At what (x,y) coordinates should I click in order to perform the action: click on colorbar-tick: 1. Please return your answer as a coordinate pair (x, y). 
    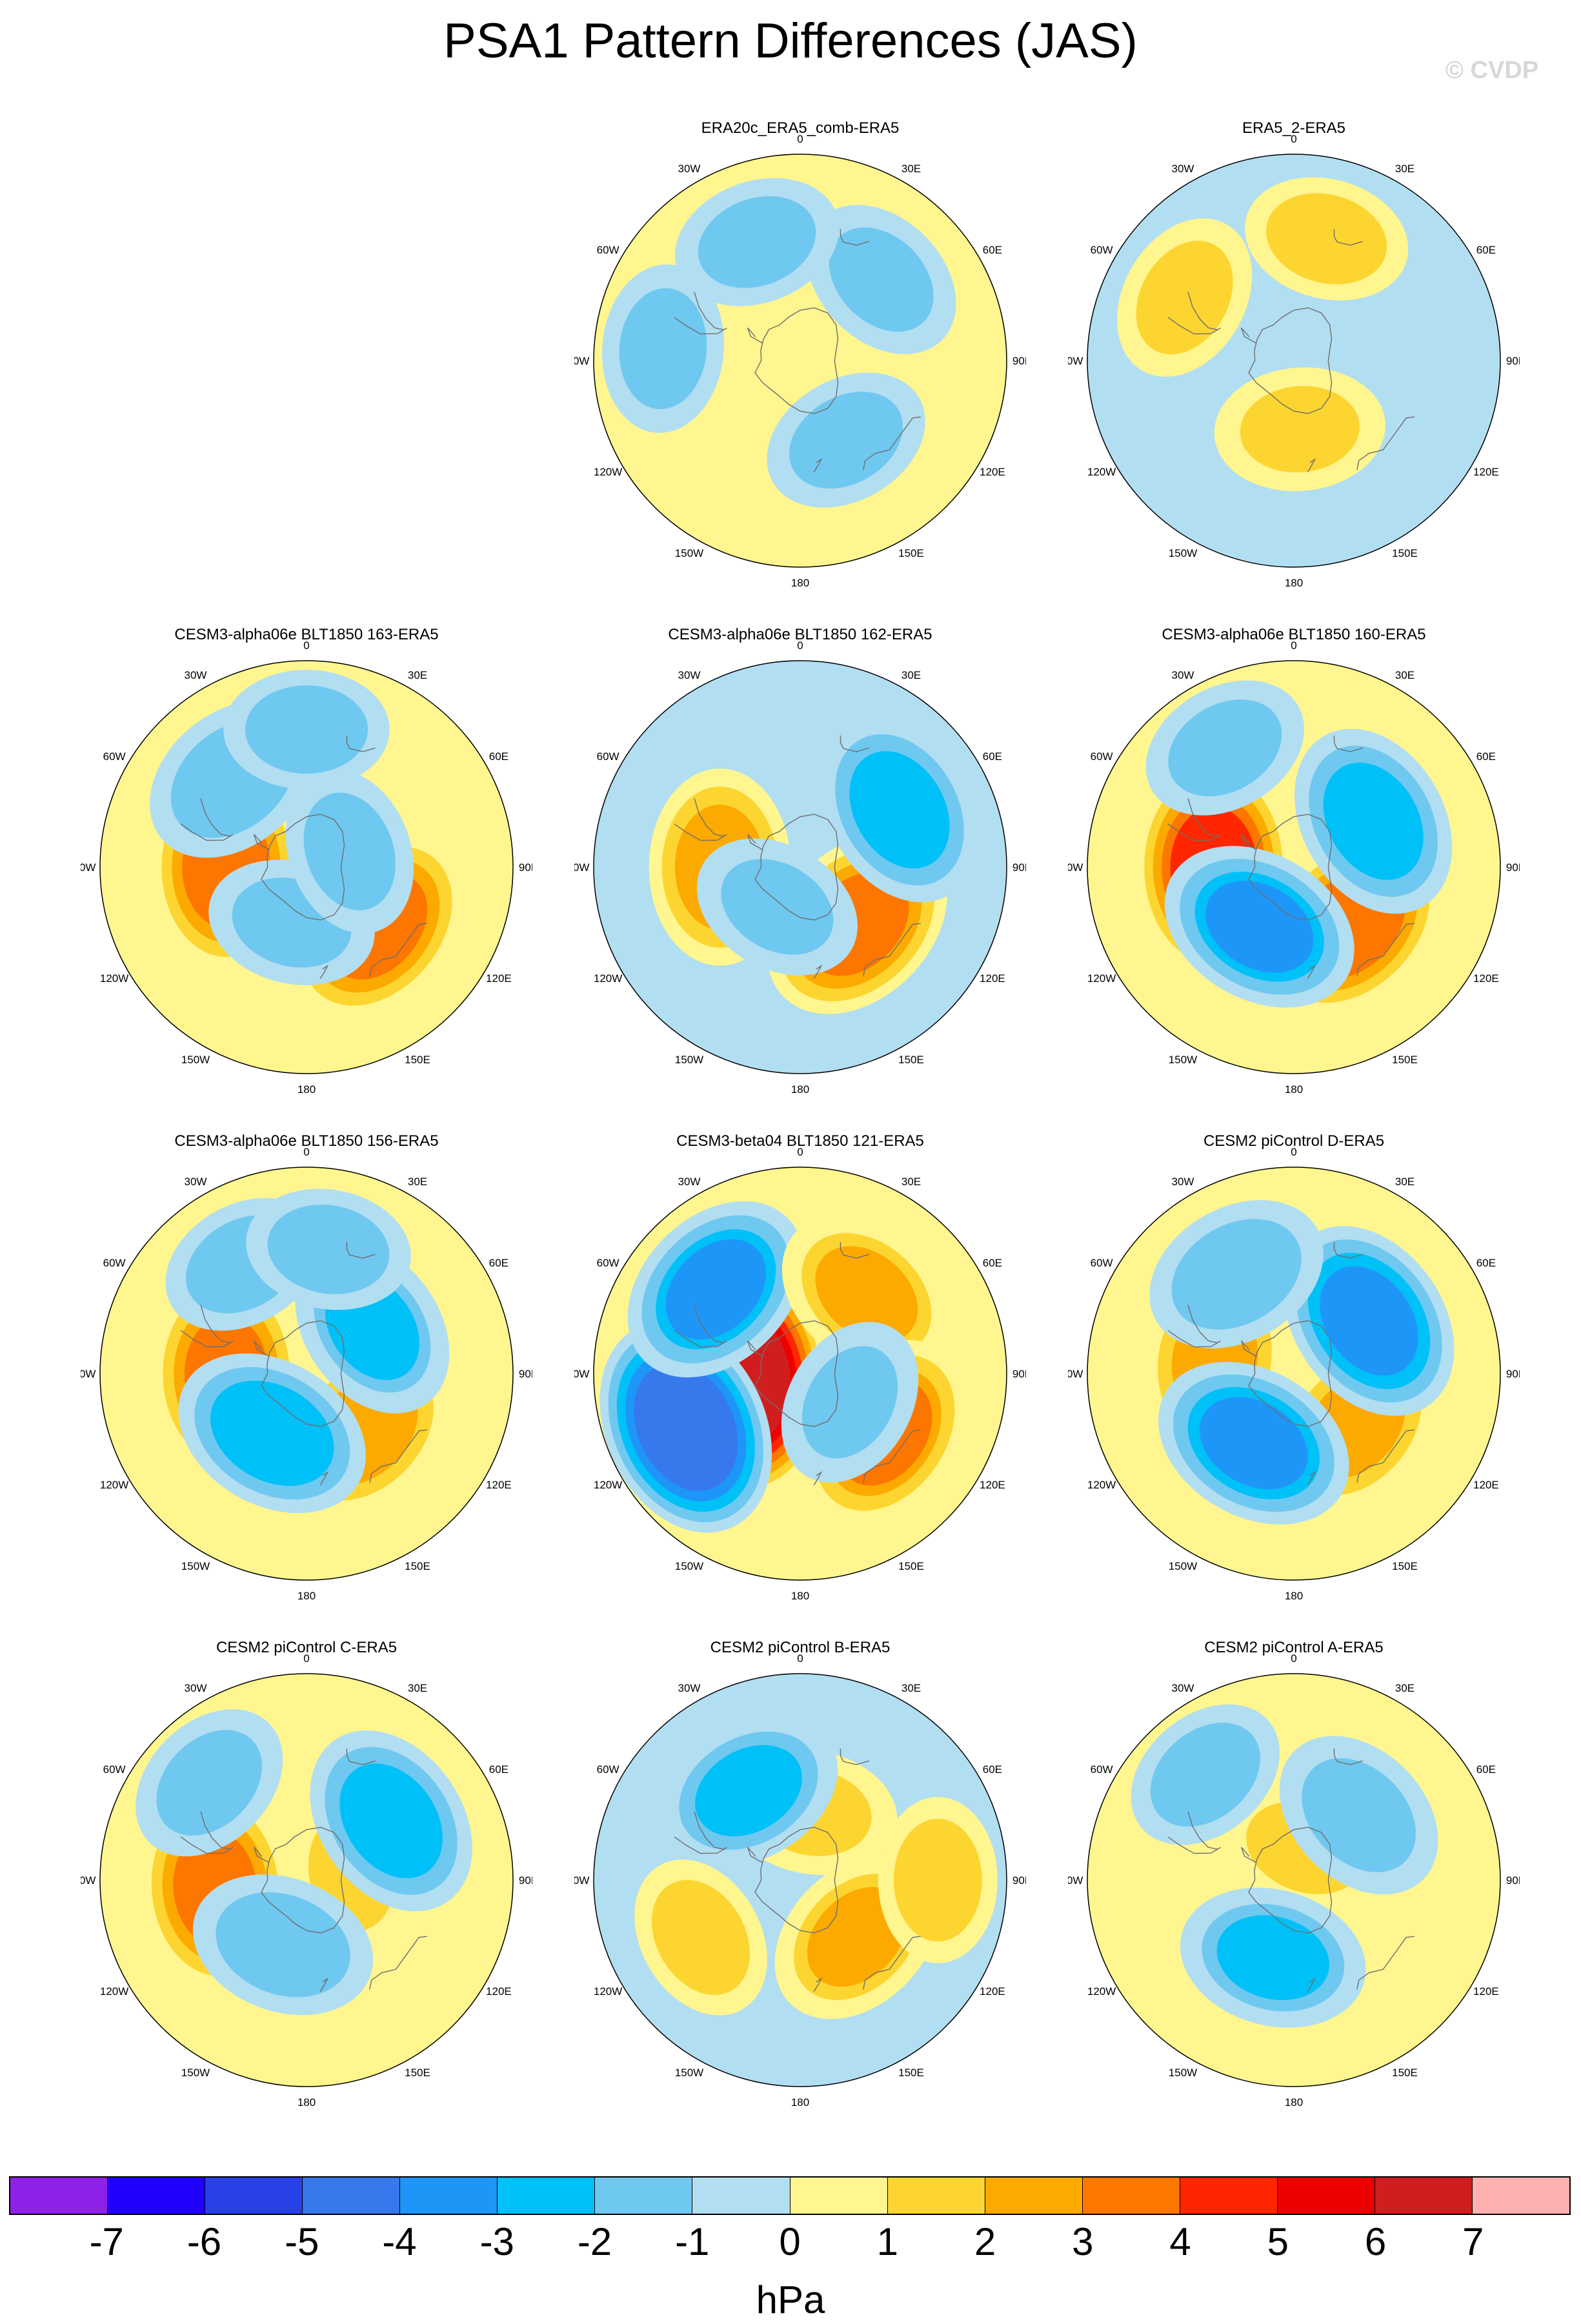
    Looking at the image, I should click on (887, 2241).